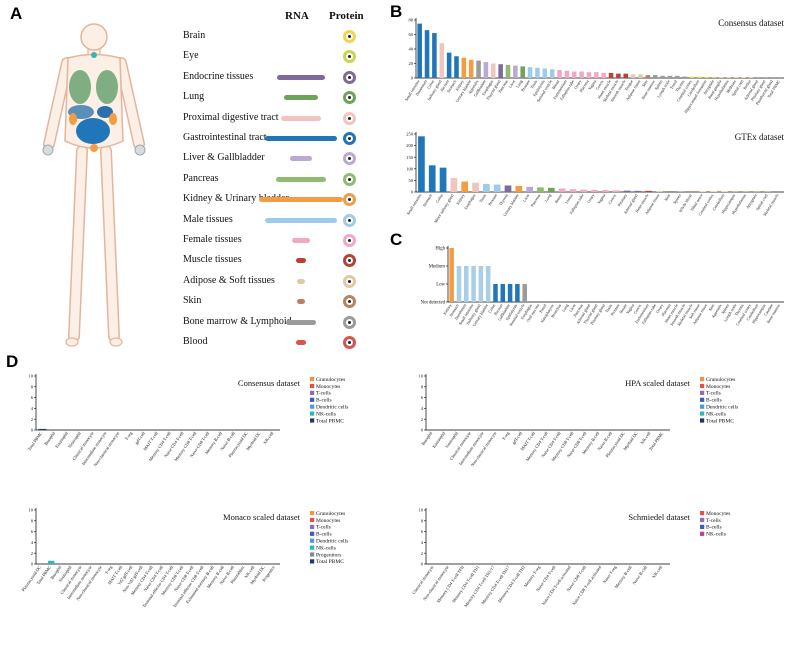  What do you see at coordinates (93, 131) in the screenshot?
I see `intestines-shape` at bounding box center [93, 131].